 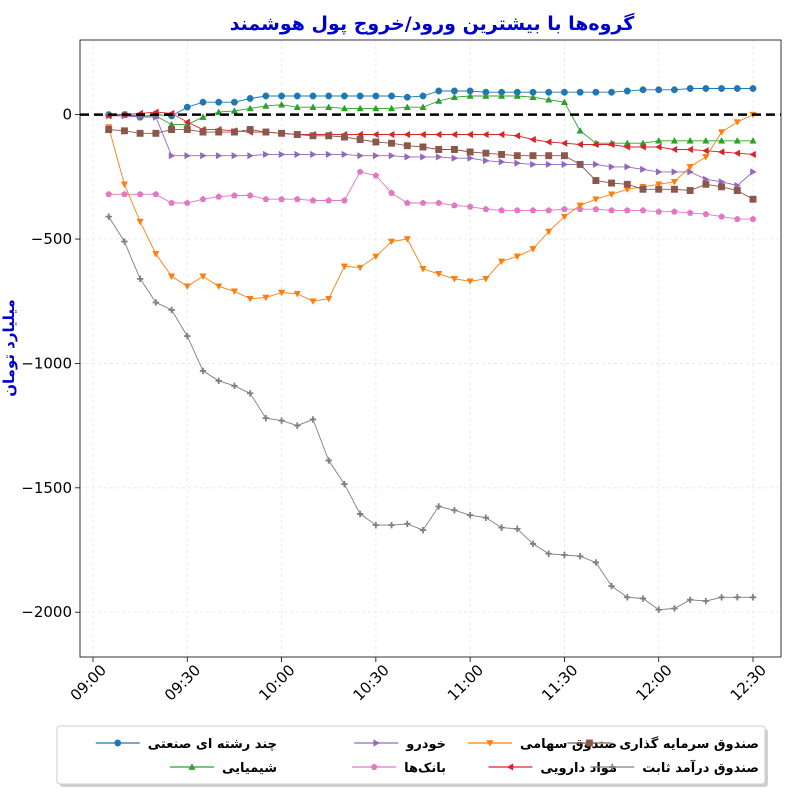 What do you see at coordinates (46, 612) in the screenshot?
I see `y-tick-label: −2000` at bounding box center [46, 612].